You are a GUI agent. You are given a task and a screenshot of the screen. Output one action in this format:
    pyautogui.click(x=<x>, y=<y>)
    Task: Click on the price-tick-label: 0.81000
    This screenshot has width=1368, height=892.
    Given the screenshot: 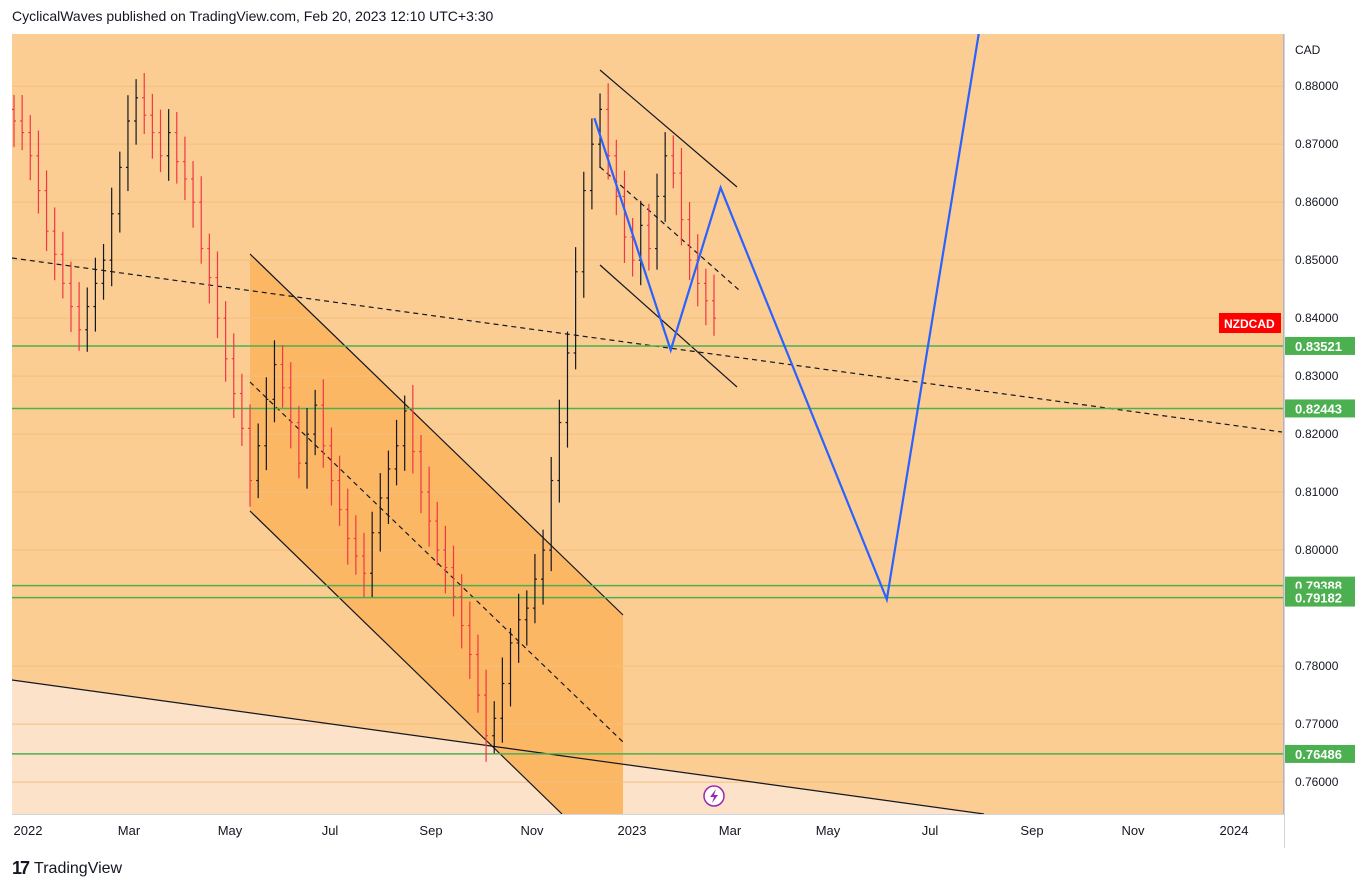 What is the action you would take?
    pyautogui.click(x=1317, y=492)
    